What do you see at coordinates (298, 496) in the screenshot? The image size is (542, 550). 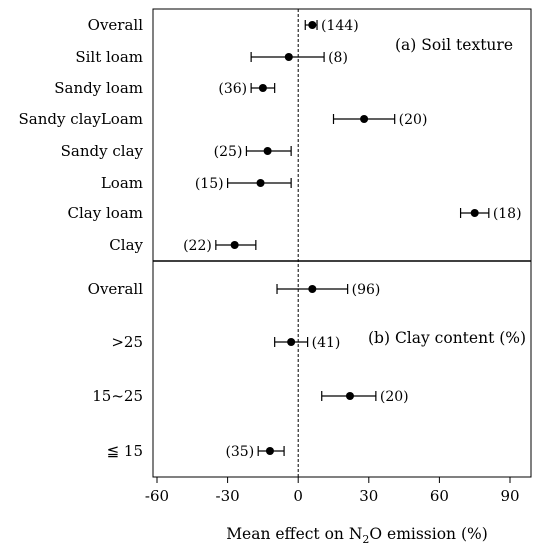 I see `x-tick-label: 0` at bounding box center [298, 496].